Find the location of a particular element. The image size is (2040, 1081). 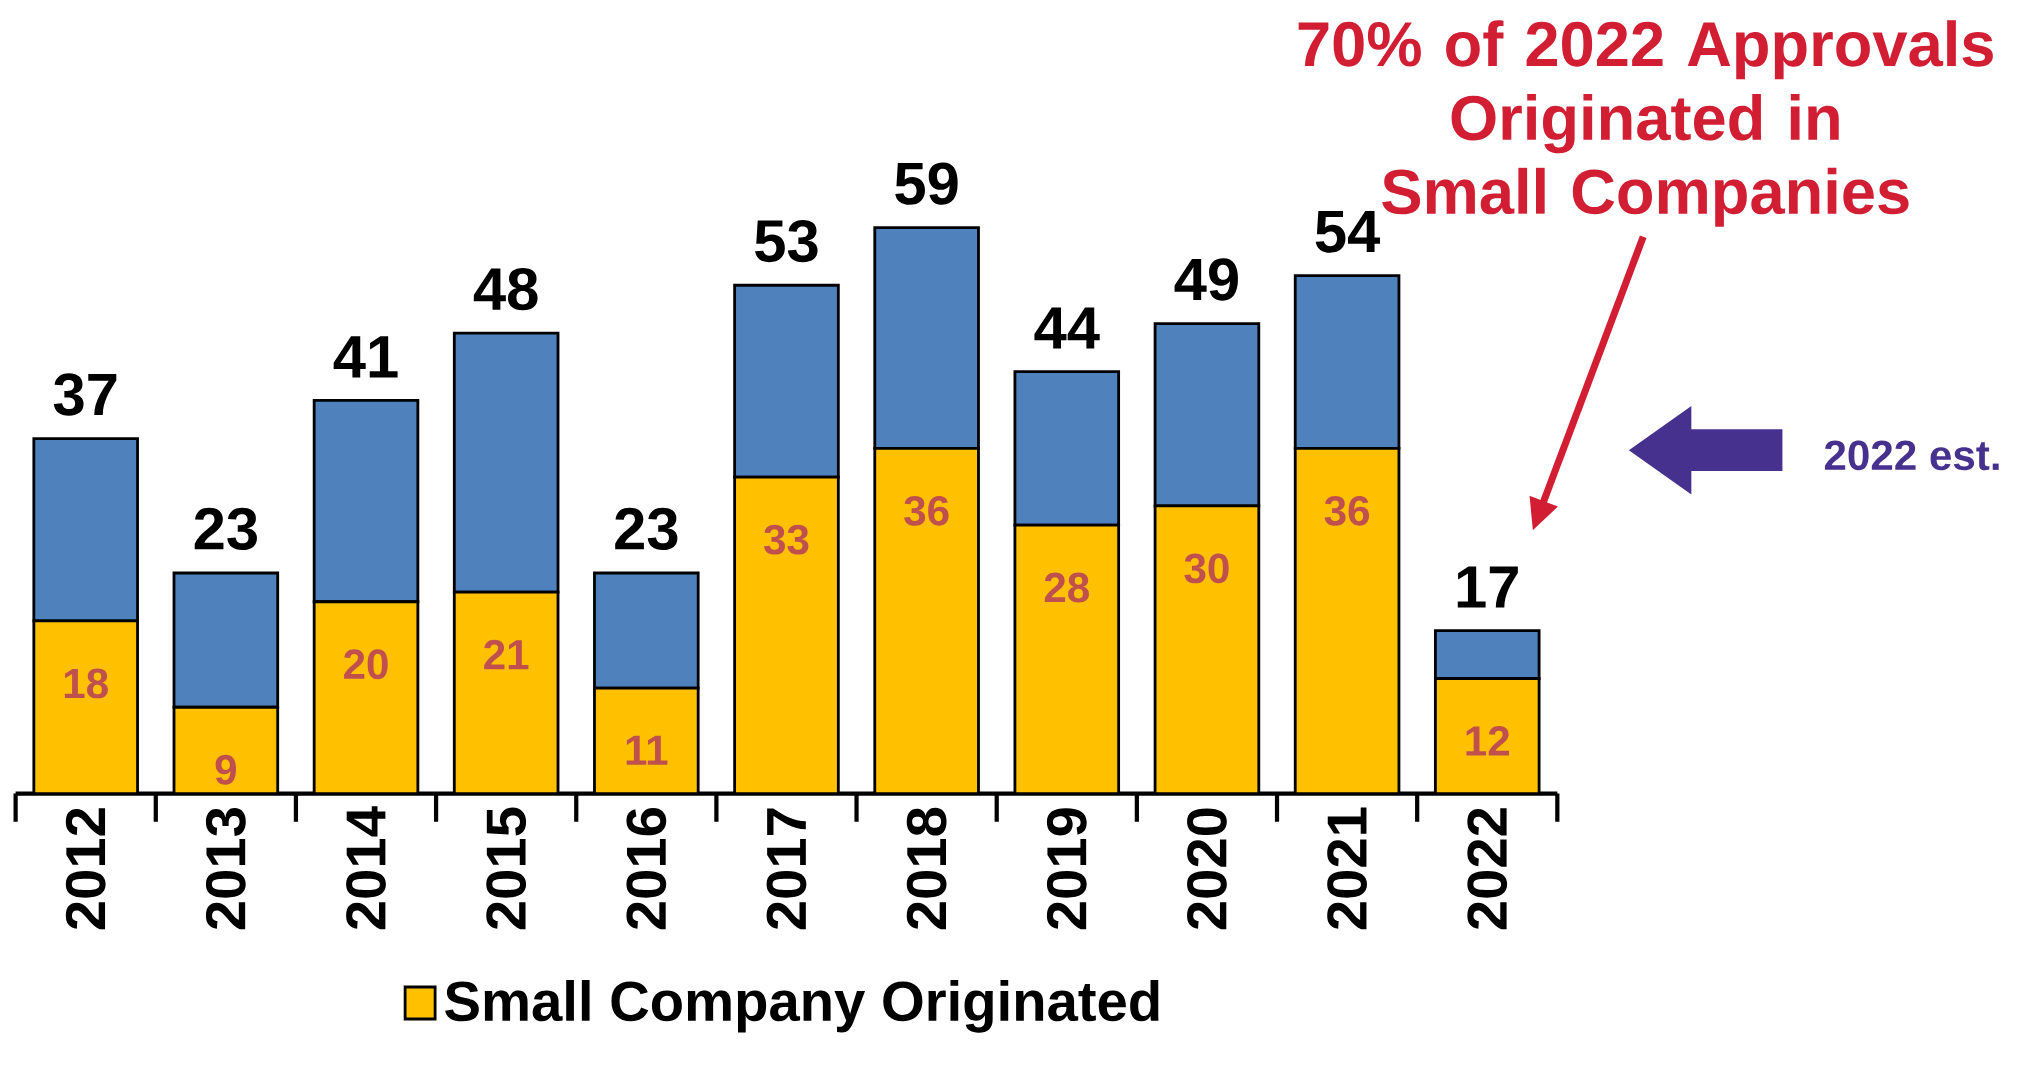

x-tick-label: 2016 is located at coordinates (646, 869).